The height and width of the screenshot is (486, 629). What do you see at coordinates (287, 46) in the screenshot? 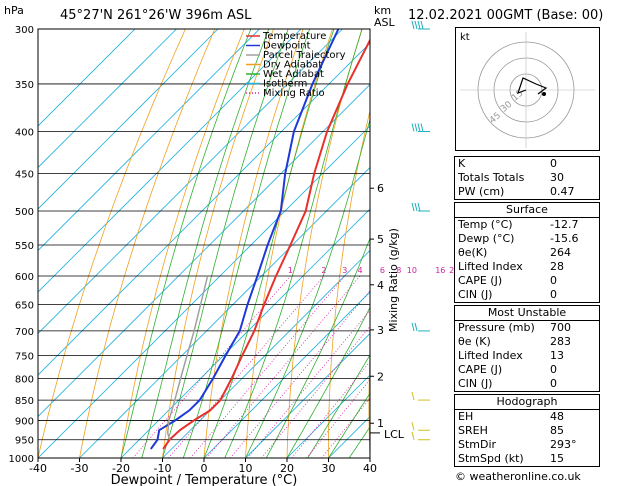
I see `legend-label: Dewpoint` at bounding box center [287, 46].